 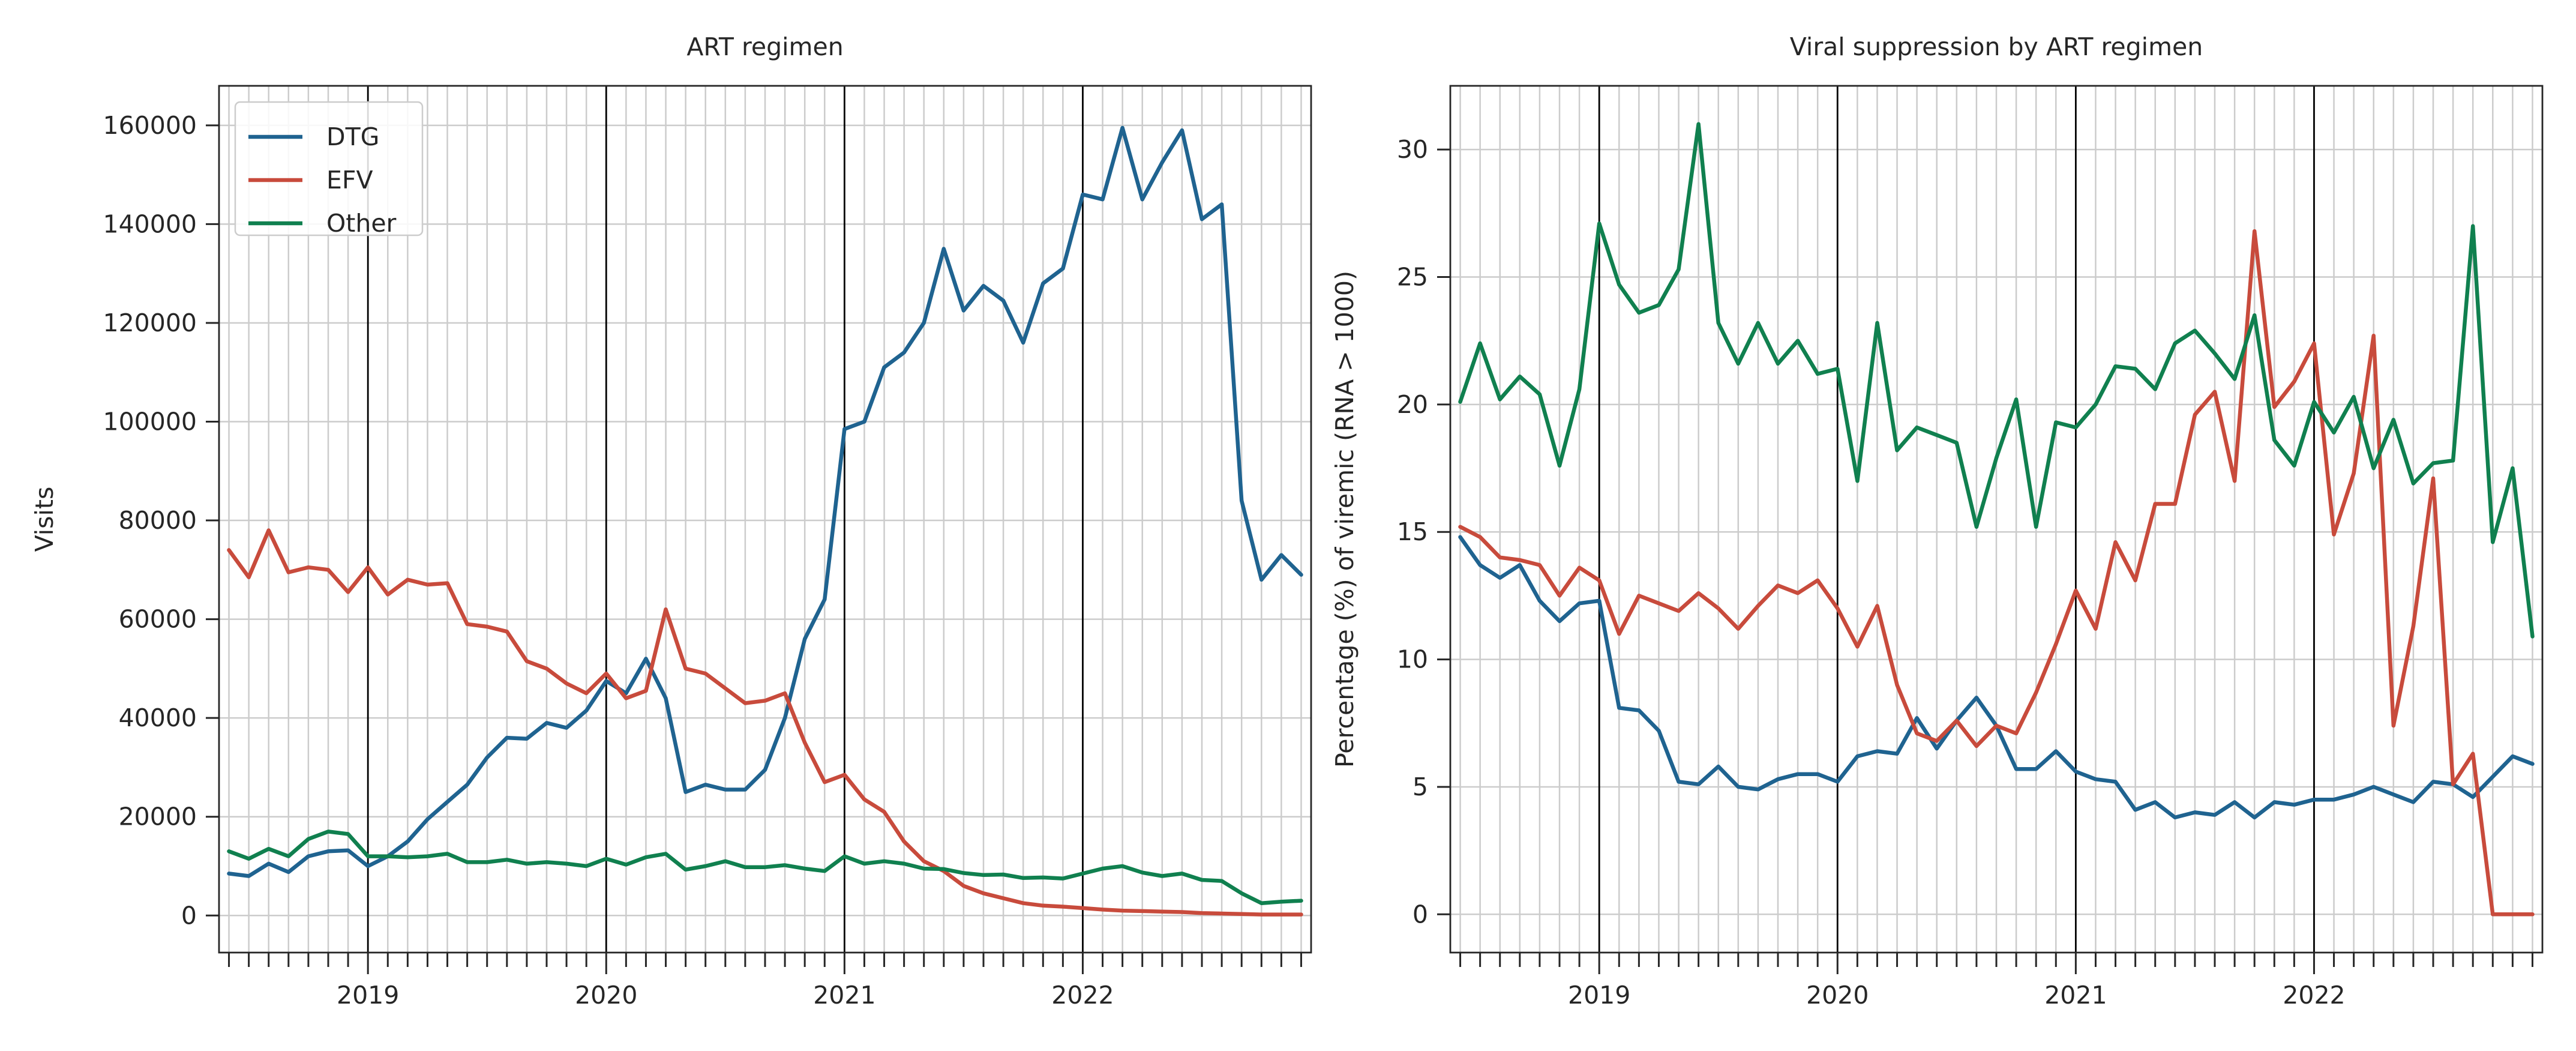 I want to click on series-line-other, so click(x=765, y=867).